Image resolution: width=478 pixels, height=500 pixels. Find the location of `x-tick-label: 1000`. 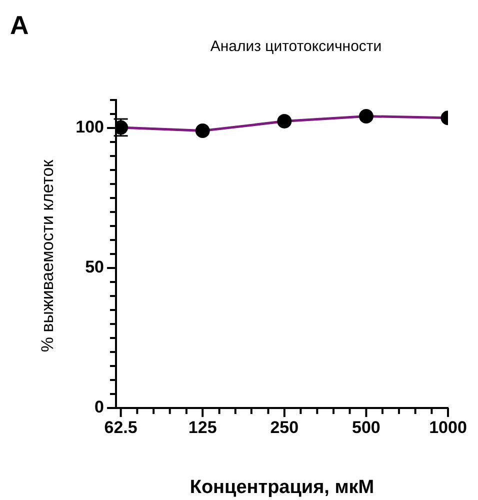

x-tick-label: 1000 is located at coordinates (448, 427).